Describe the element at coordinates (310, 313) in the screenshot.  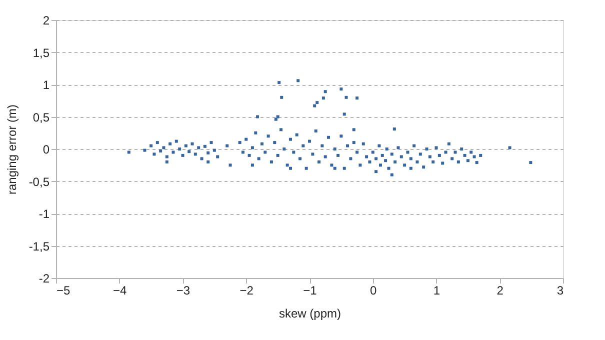
I see `x-axis-title: skew (ppm)` at that location.